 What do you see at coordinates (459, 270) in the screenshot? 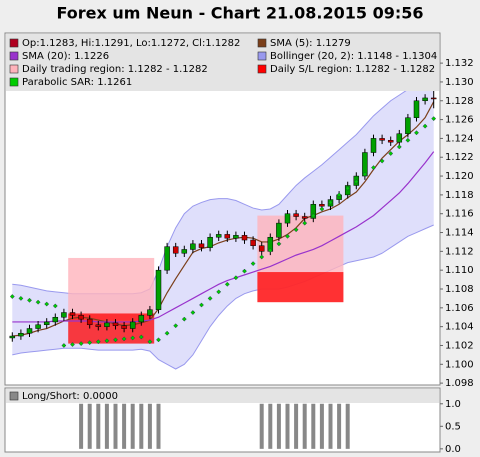
I see `y-tick-label: 1.110` at bounding box center [459, 270].